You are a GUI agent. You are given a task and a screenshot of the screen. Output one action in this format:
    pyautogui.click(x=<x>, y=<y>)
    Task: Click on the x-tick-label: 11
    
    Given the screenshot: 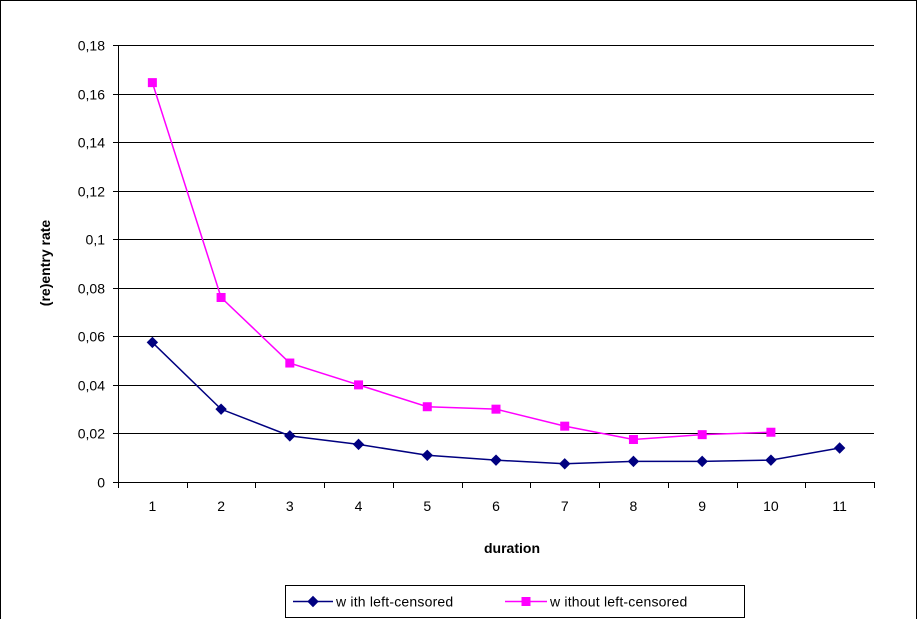 What is the action you would take?
    pyautogui.click(x=839, y=506)
    